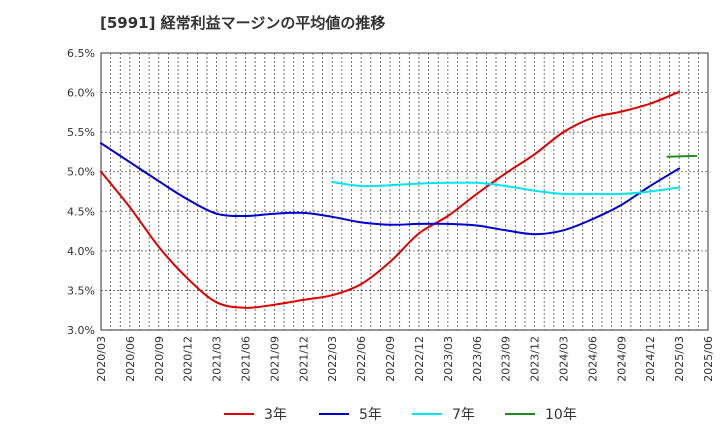  What do you see at coordinates (81, 251) in the screenshot?
I see `y-tick-label: 4.0%` at bounding box center [81, 251].